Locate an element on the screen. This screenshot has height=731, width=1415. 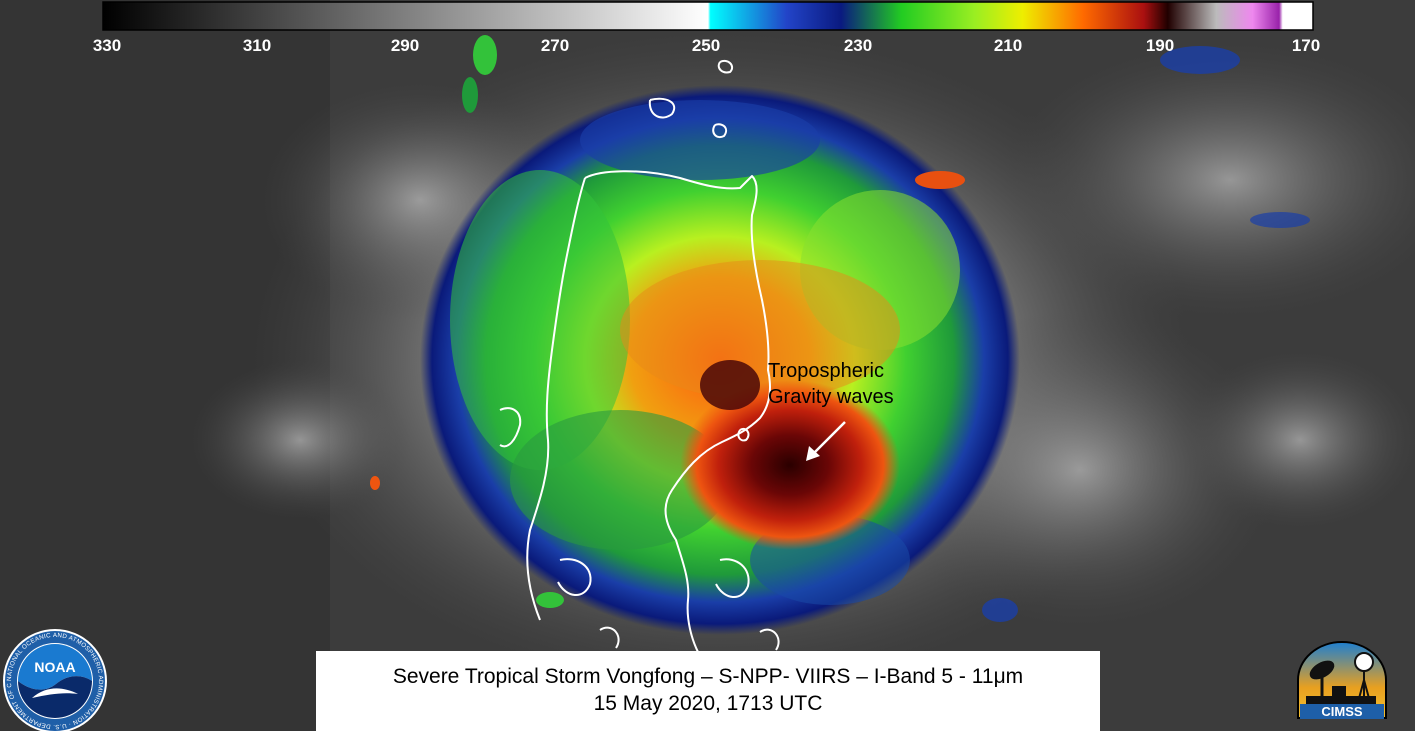
scale-tick-210: 210 is located at coordinates (1008, 45).